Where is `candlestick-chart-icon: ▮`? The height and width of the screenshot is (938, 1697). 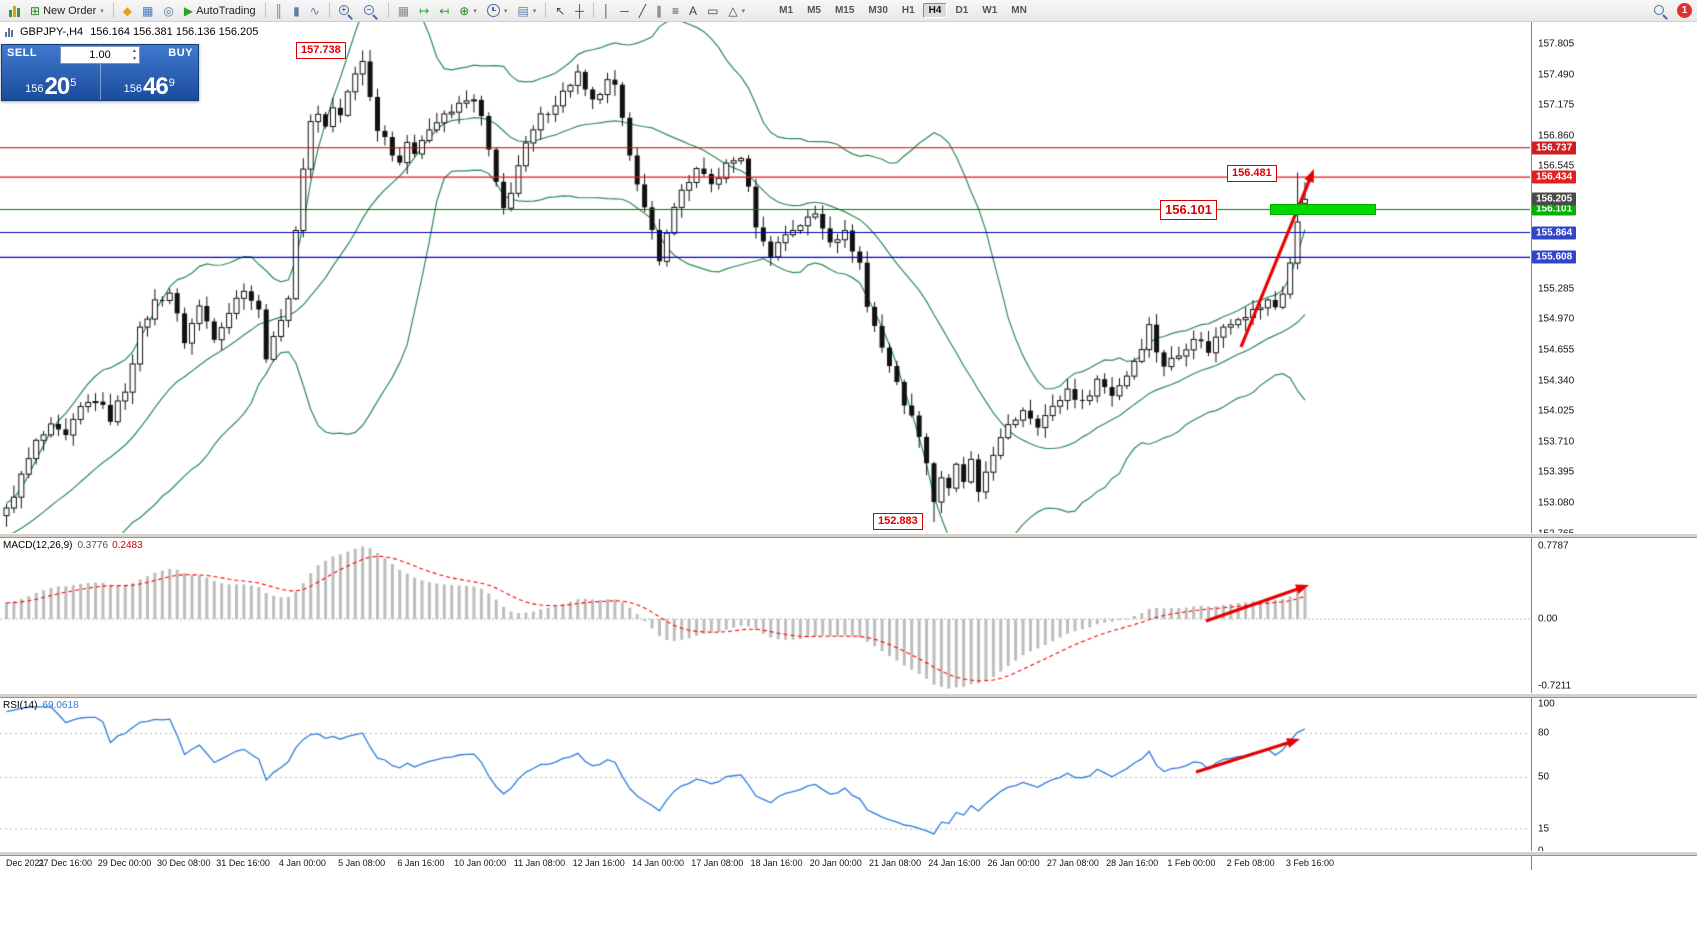 candlestick-chart-icon: ▮ is located at coordinates (296, 10).